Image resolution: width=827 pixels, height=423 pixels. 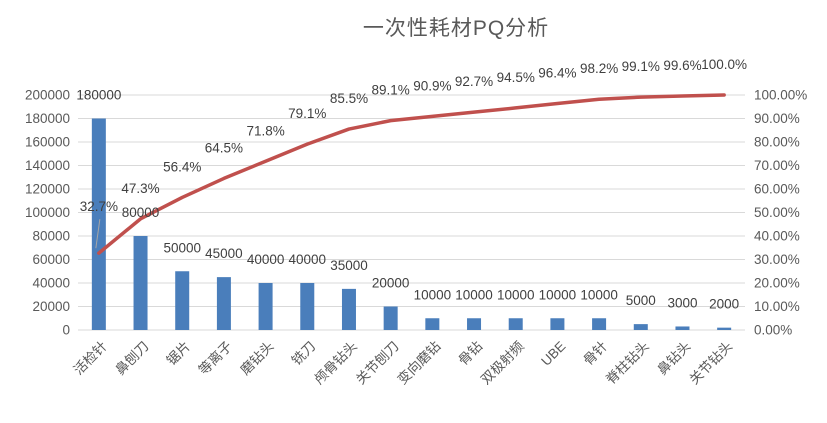 I want to click on cumulative-percent-label: 79.1%, so click(x=307, y=113).